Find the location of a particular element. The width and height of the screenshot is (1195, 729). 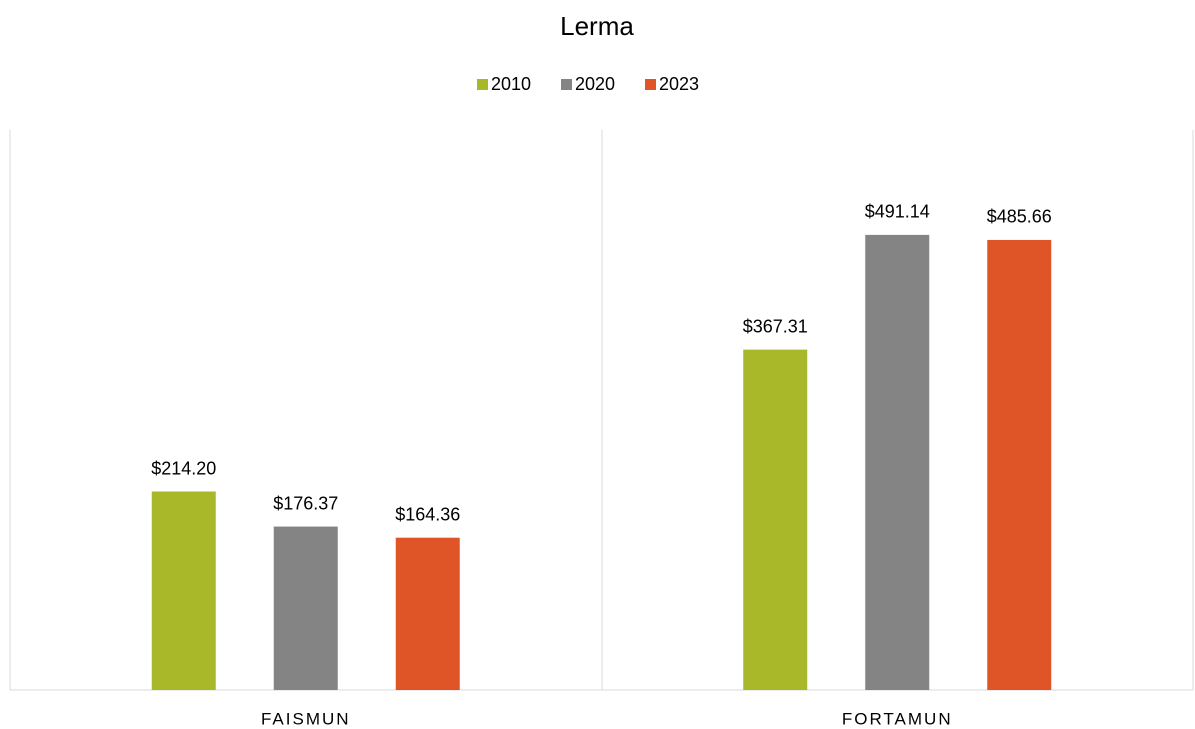

legend-label: 2010 is located at coordinates (511, 84).